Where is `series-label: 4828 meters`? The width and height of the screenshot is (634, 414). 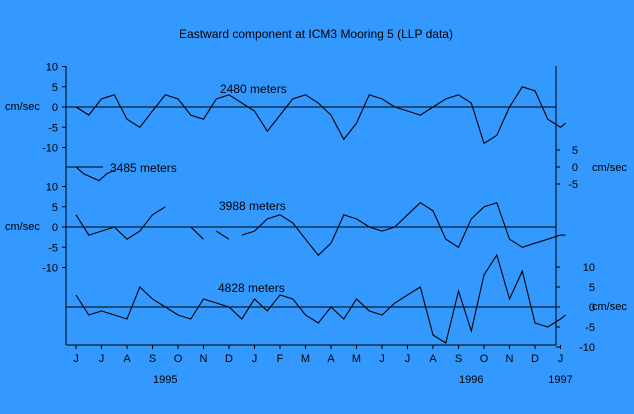 series-label: 4828 meters is located at coordinates (251, 288).